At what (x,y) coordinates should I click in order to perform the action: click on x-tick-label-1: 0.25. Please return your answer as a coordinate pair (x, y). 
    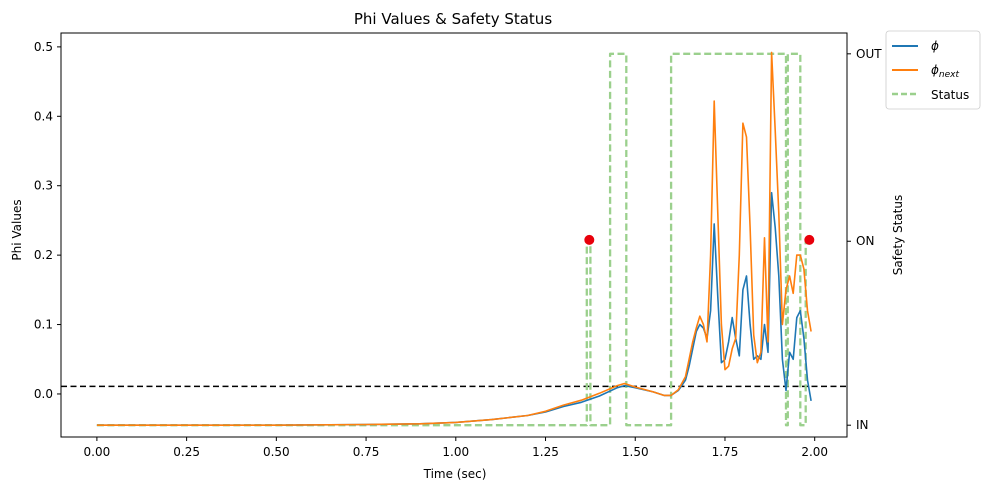
    Looking at the image, I should click on (186, 452).